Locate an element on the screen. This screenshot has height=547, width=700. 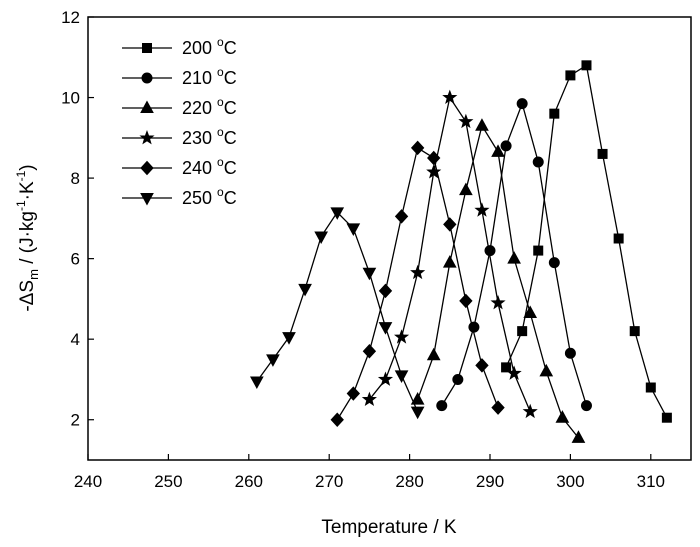
y-tick-label: 8 is located at coordinates (75, 178).